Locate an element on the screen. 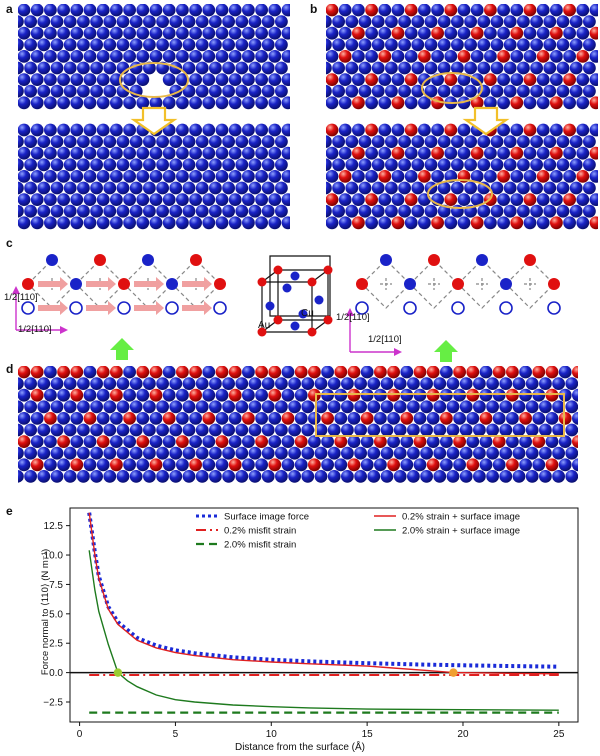  highlight-ellipse is located at coordinates (154, 80).